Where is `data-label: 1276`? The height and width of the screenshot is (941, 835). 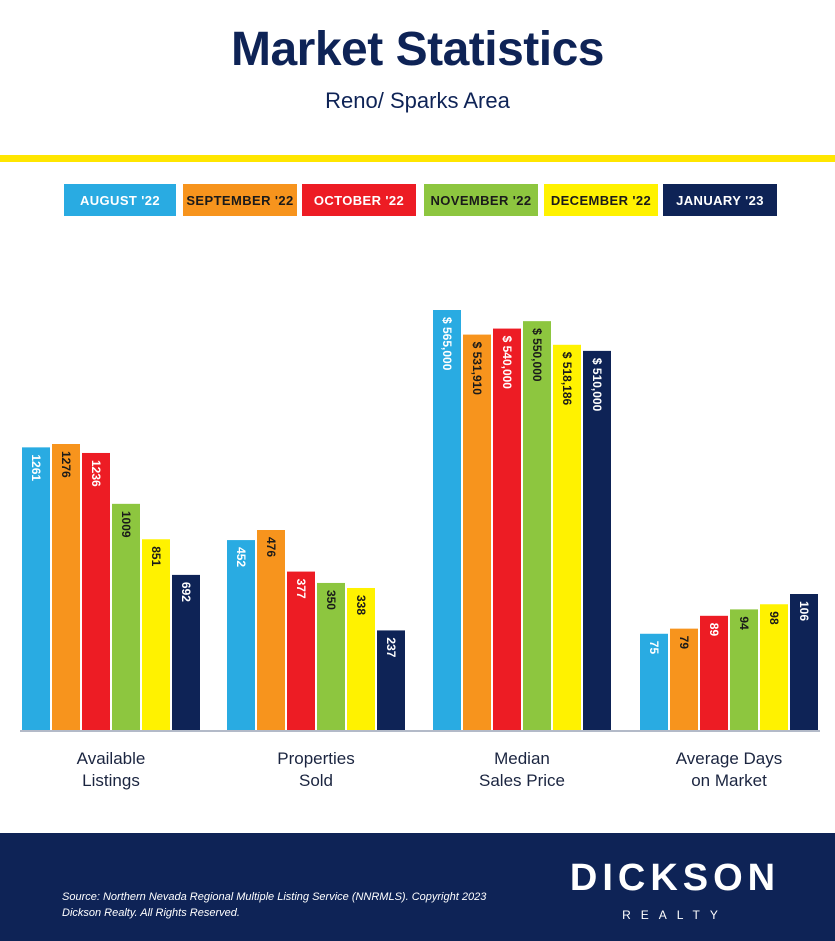
data-label: 1276 is located at coordinates (66, 464).